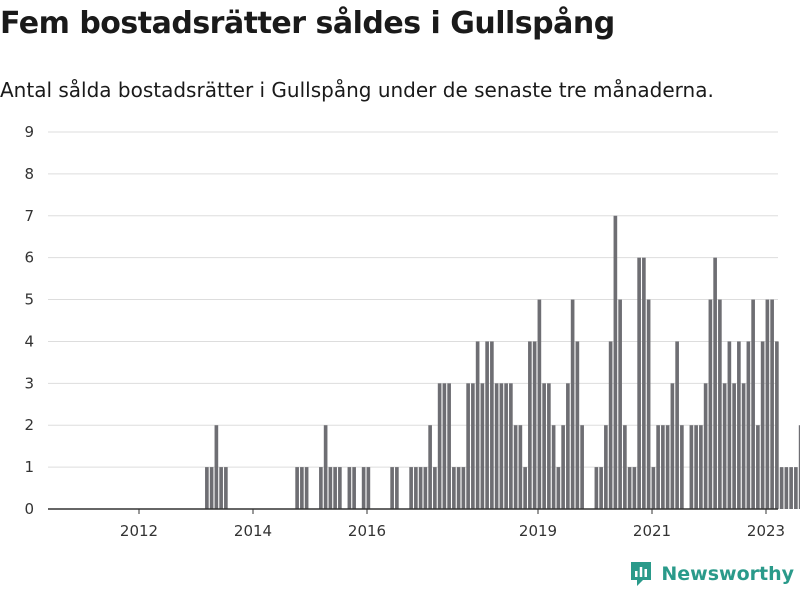 The width and height of the screenshot is (800, 600). I want to click on brand-logo: Newsworthy, so click(711, 574).